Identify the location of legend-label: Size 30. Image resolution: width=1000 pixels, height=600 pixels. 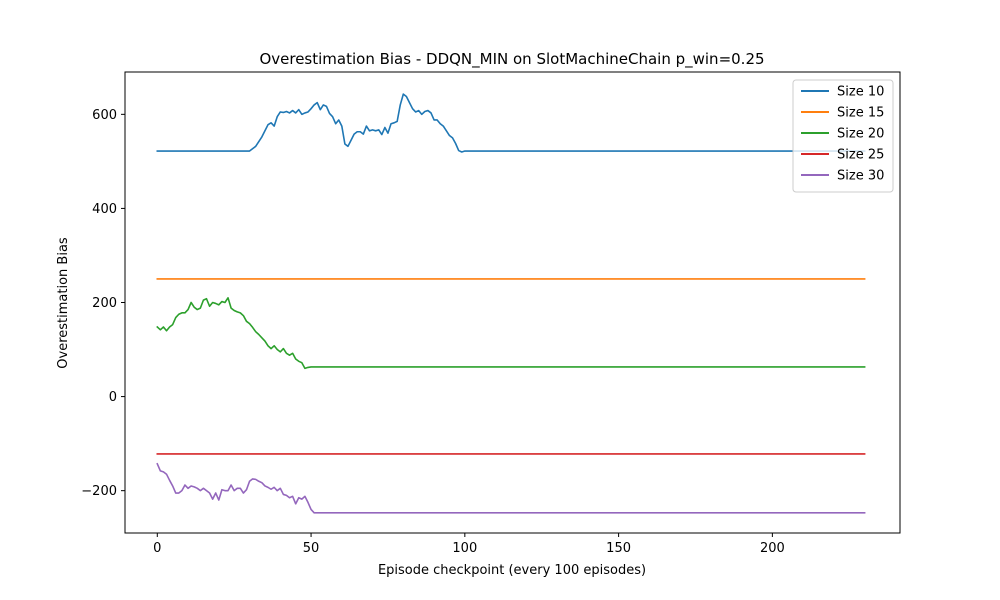
(860, 176).